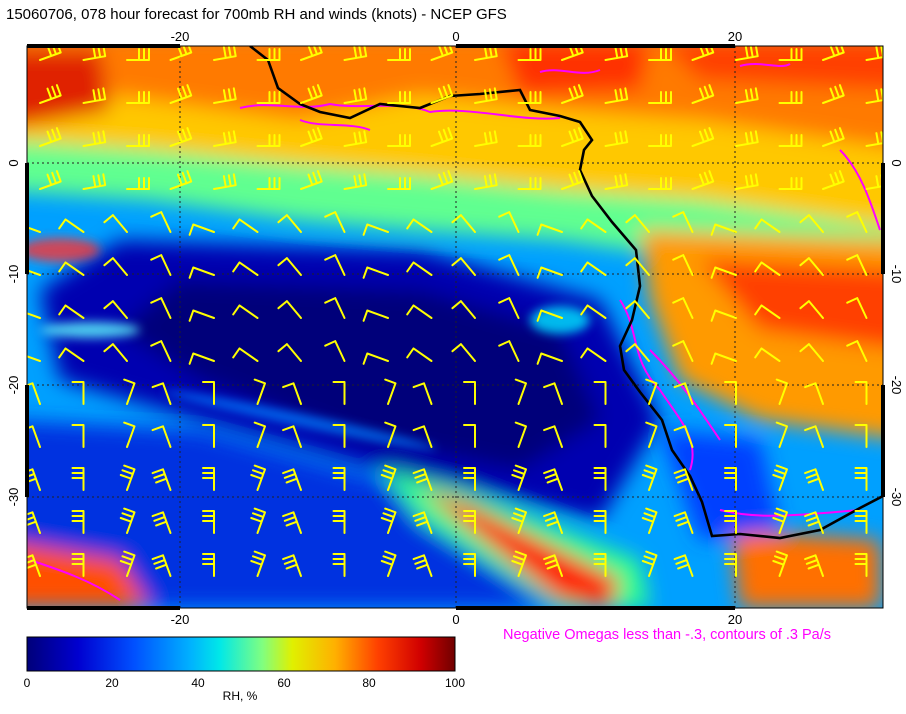  What do you see at coordinates (735, 619) in the screenshot?
I see `lon-tick-bottom-3: 20` at bounding box center [735, 619].